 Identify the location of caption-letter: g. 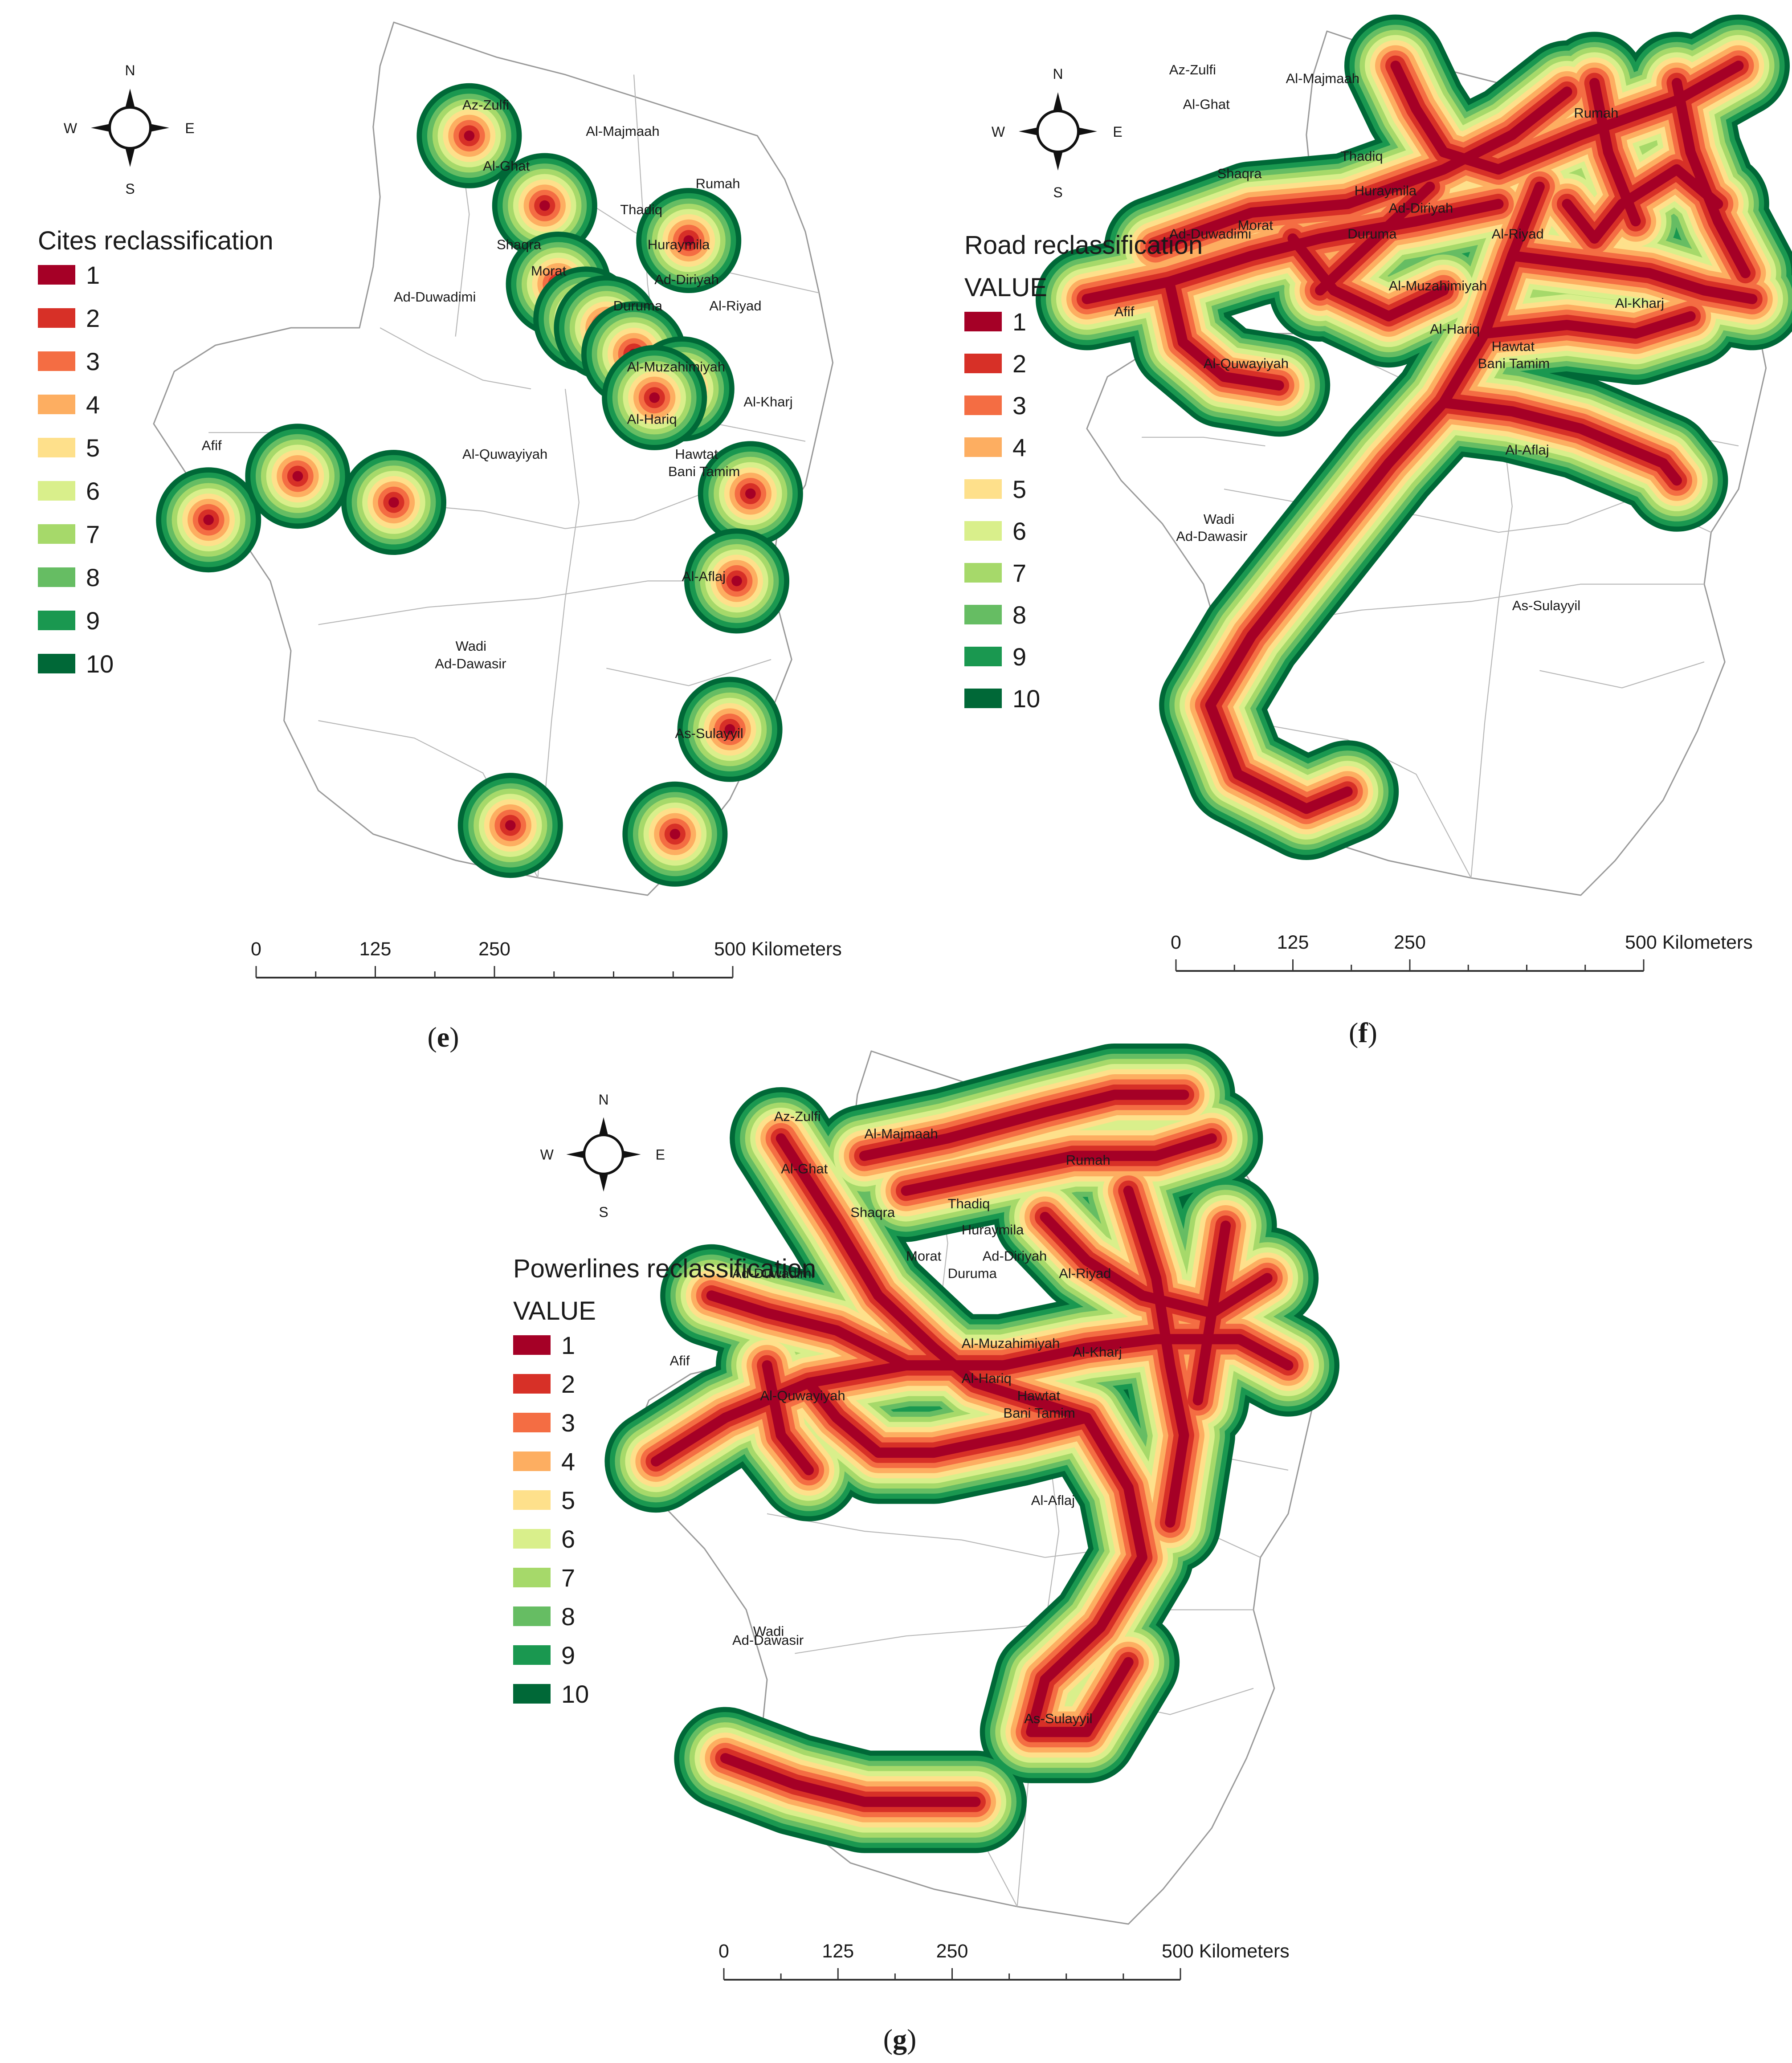
(900, 2039).